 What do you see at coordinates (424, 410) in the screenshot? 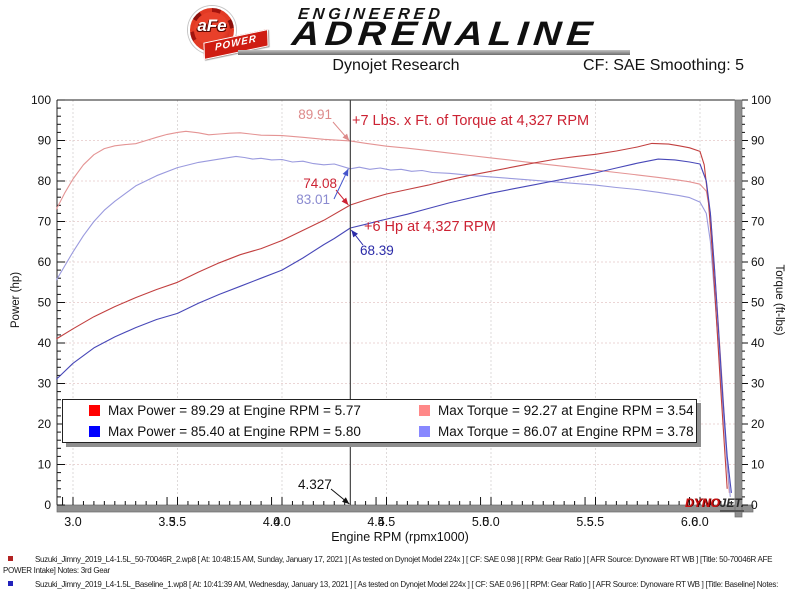
I see `legend-swatch-salmon` at bounding box center [424, 410].